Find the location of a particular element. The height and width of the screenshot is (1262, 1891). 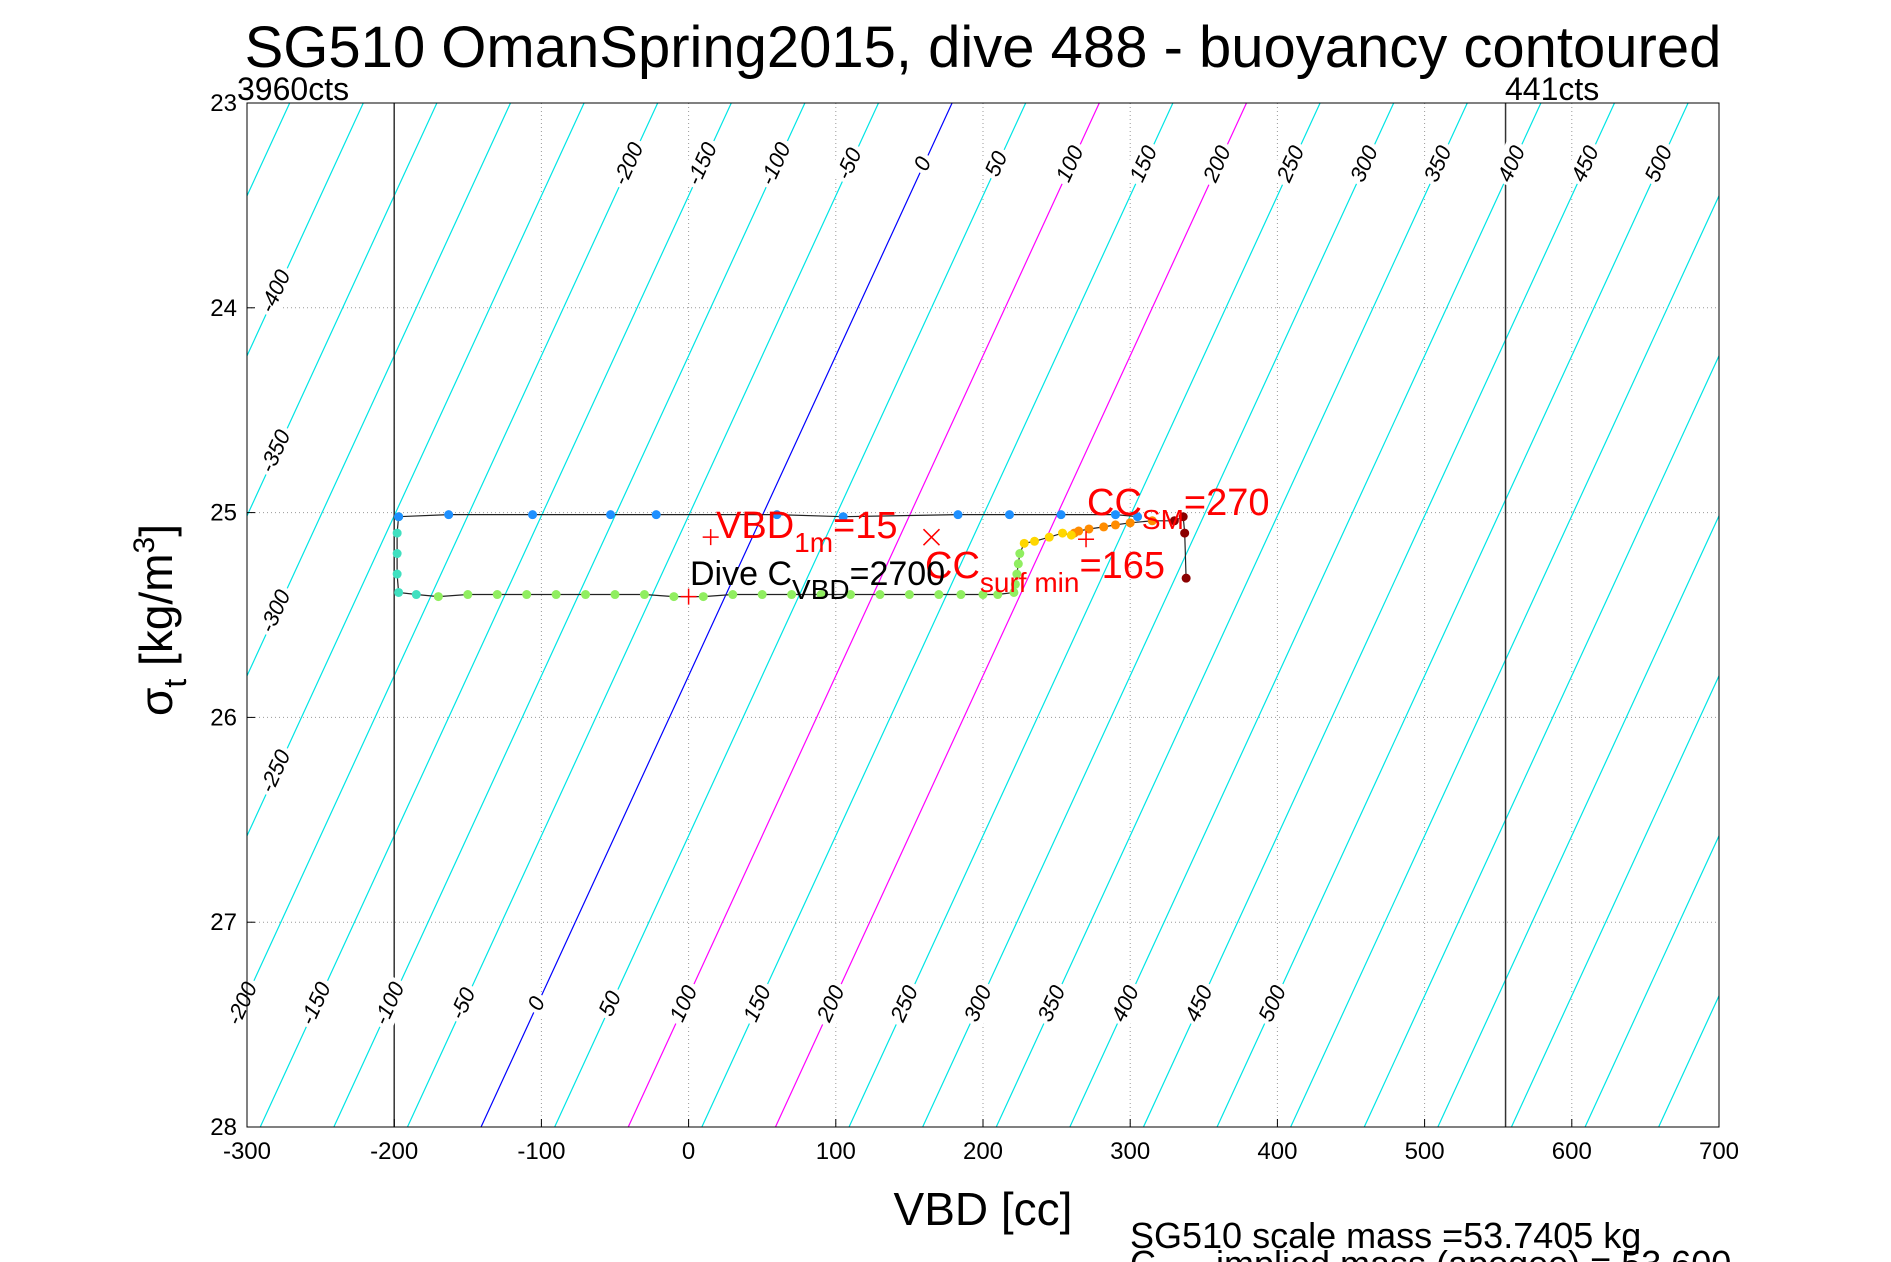

x-tick-label: 200 is located at coordinates (983, 1151).